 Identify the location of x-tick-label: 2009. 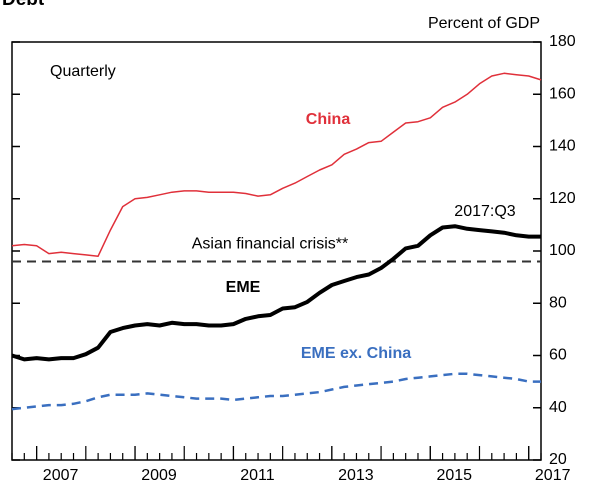
(159, 475).